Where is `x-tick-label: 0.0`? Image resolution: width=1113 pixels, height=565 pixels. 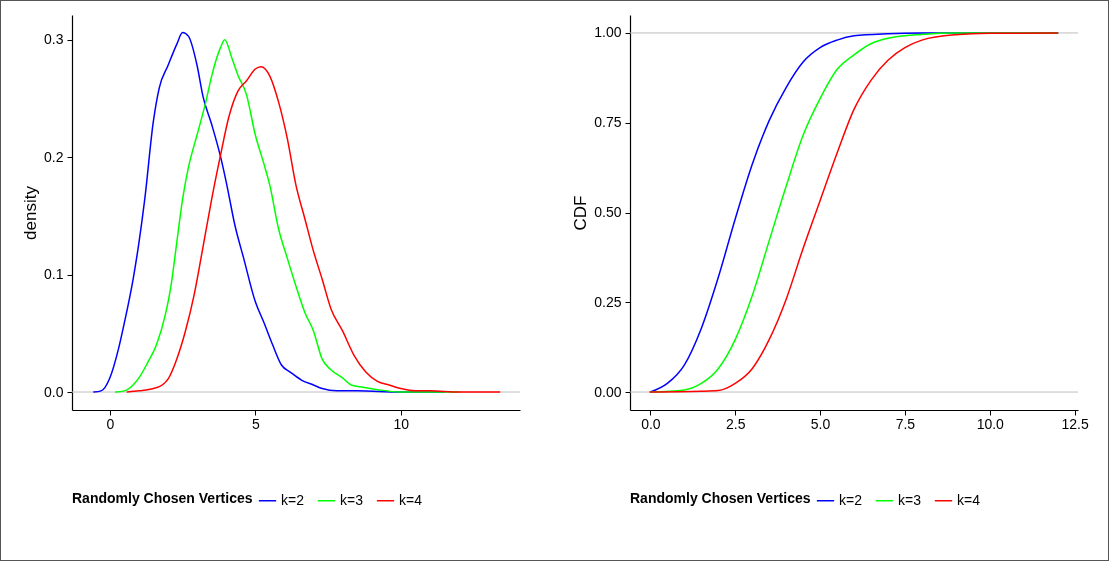
x-tick-label: 0.0 is located at coordinates (651, 423).